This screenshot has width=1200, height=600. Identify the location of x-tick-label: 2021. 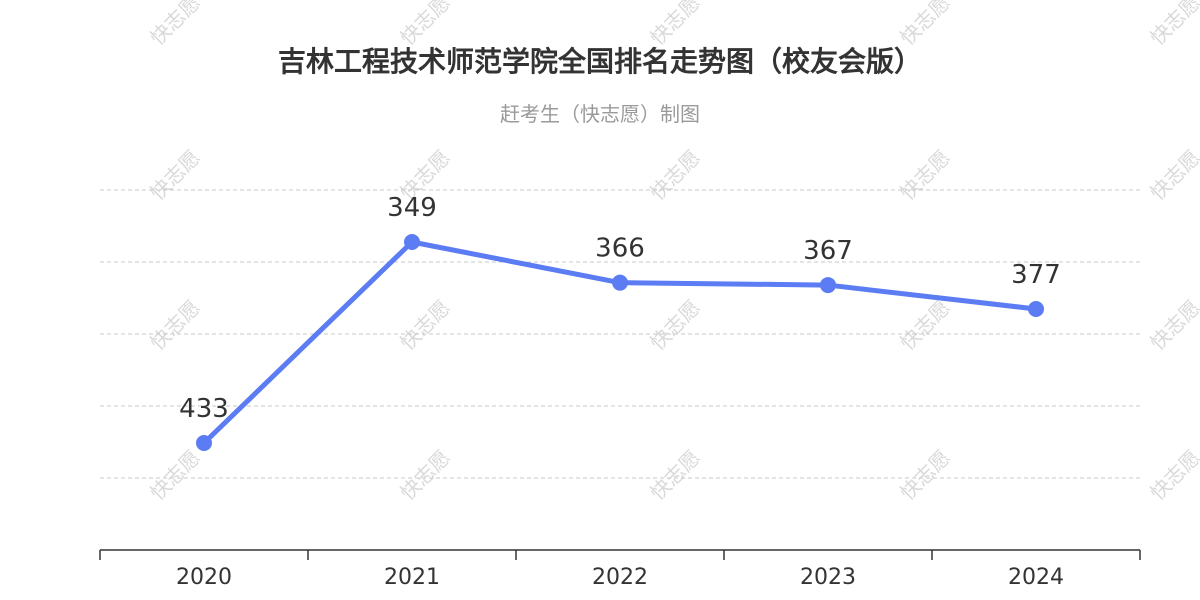
(412, 577).